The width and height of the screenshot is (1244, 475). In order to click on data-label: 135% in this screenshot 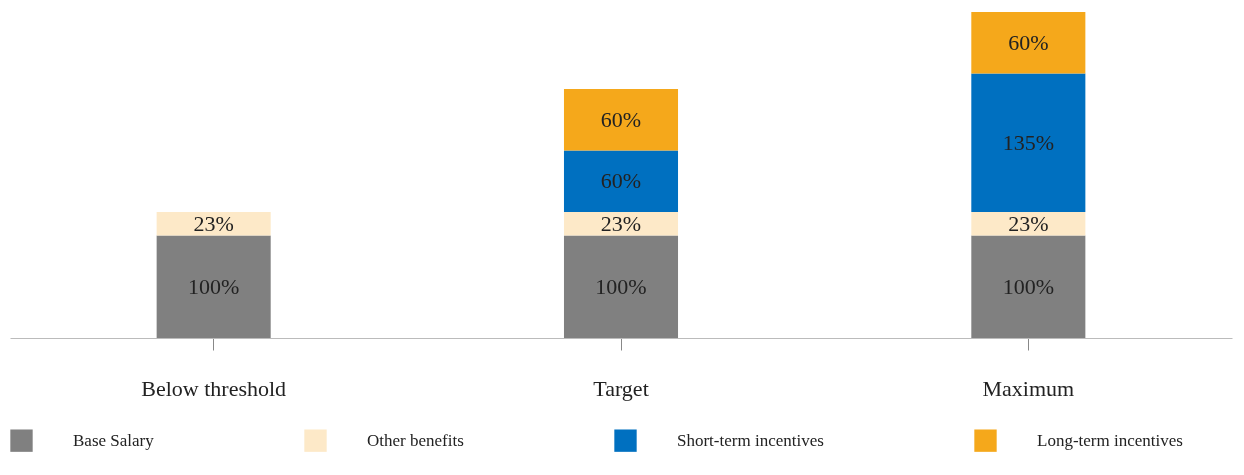, I will do `click(1028, 142)`.